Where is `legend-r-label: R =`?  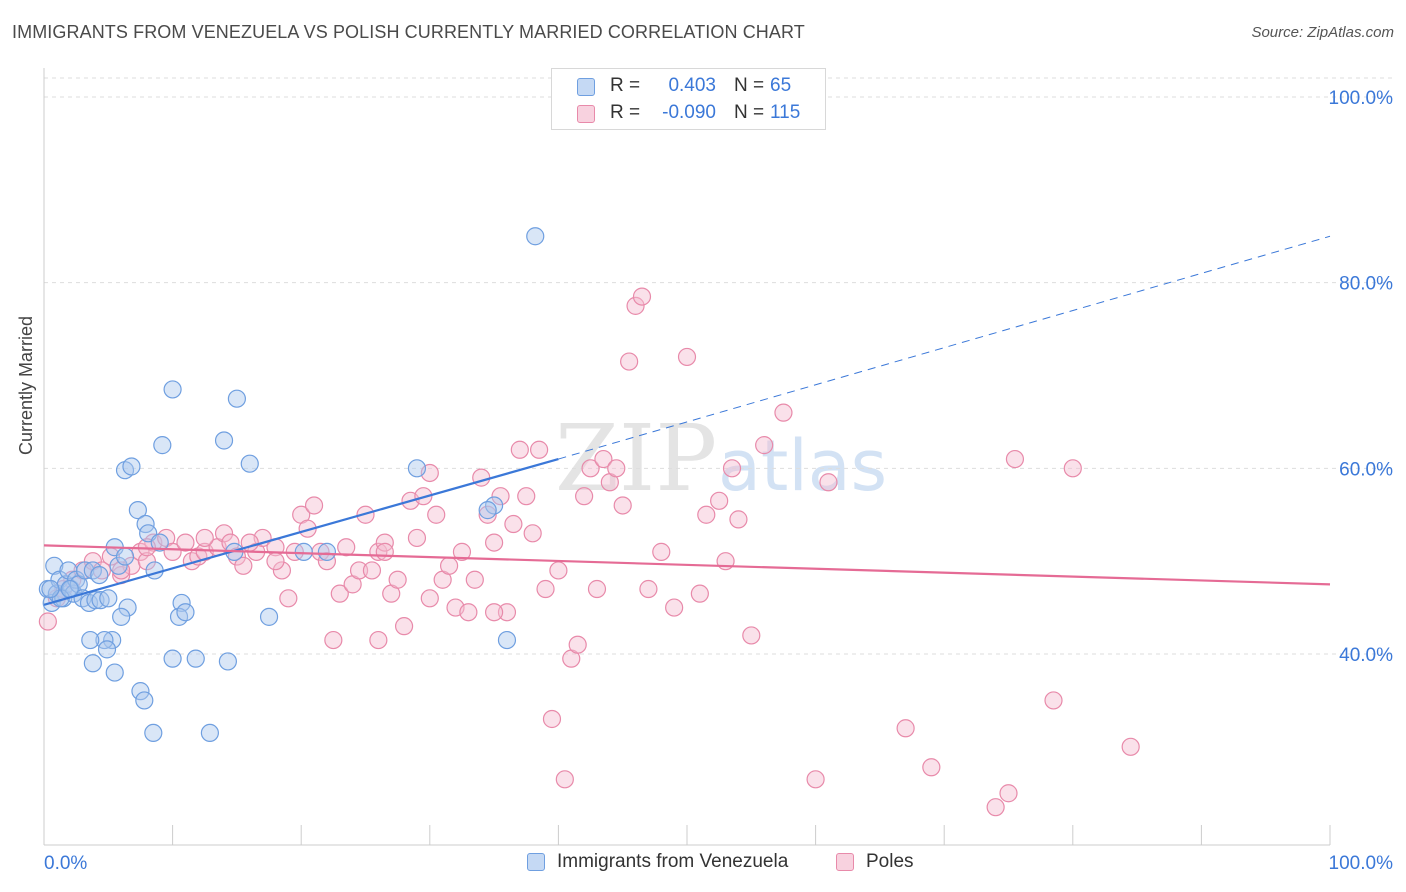
legend-r-label: R = is located at coordinates (625, 85).